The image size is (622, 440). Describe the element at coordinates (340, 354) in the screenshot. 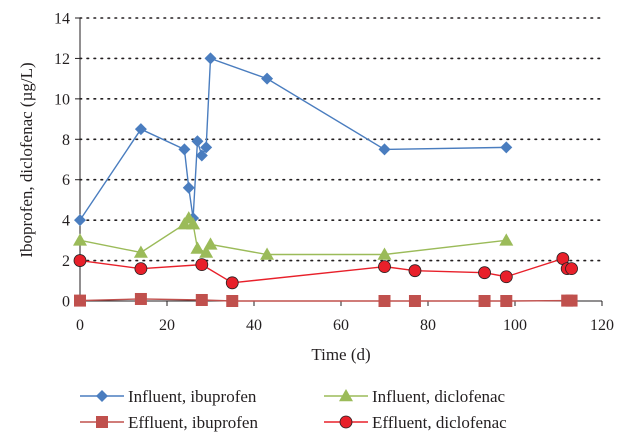

I see `x-axis-title: Time (d)` at that location.